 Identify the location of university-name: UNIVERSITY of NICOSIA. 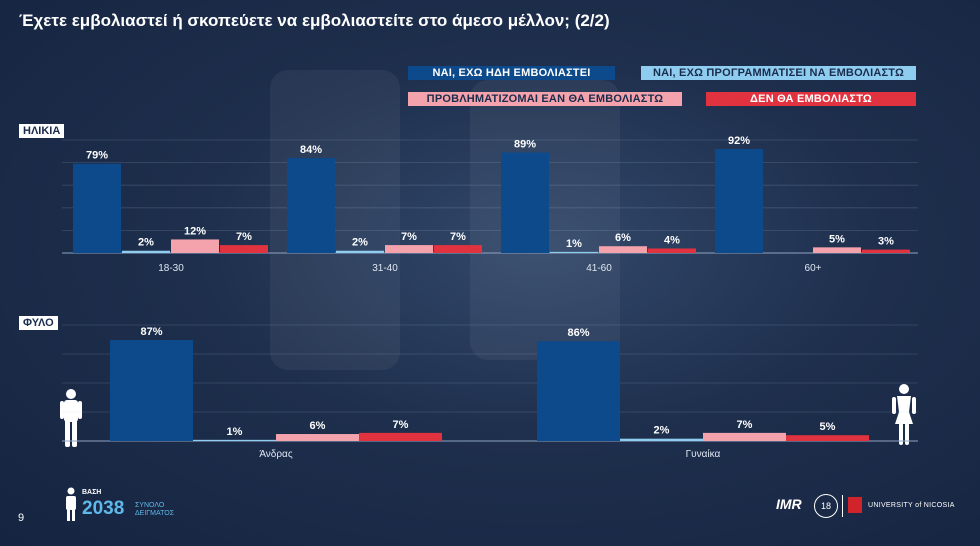
(911, 505).